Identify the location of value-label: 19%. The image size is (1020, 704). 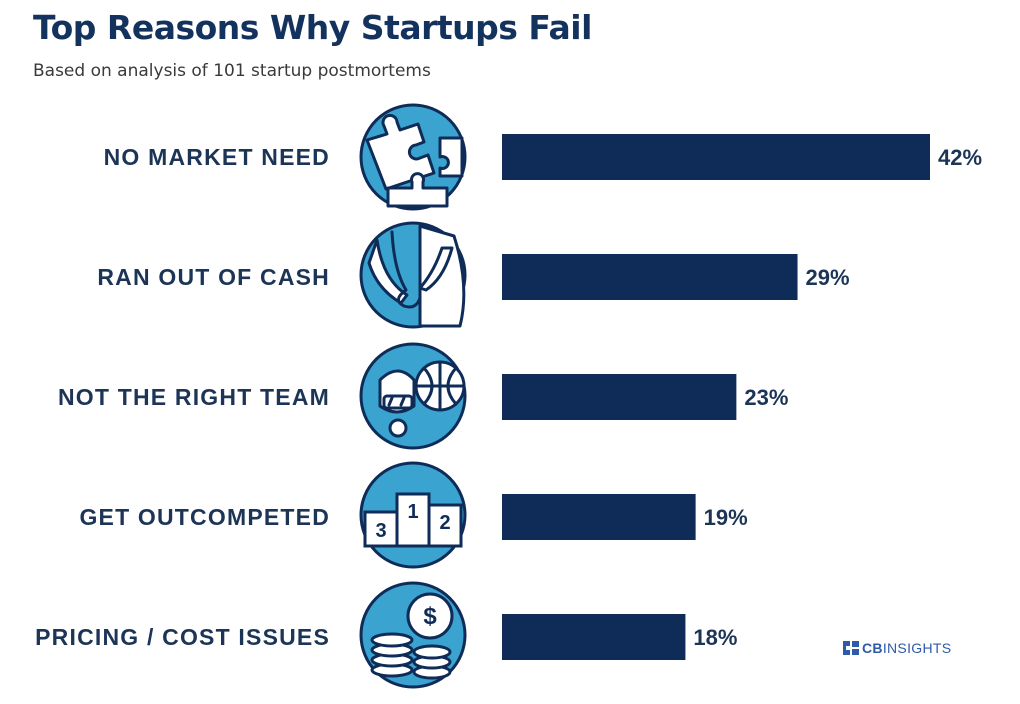
(726, 517).